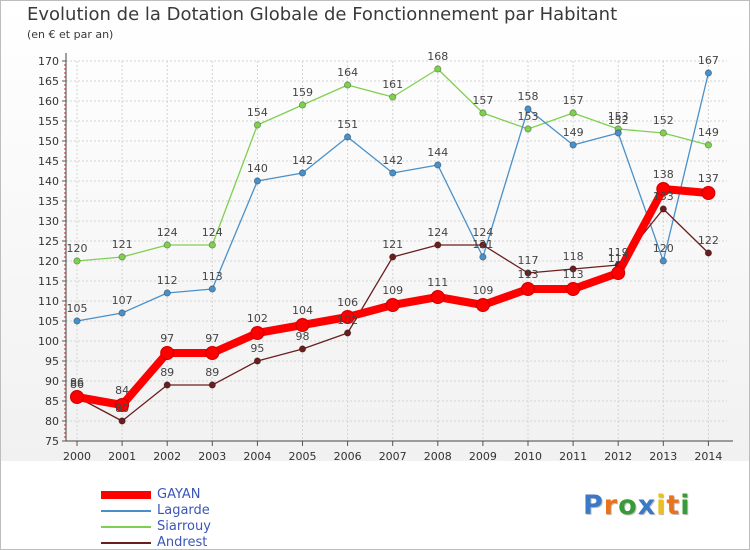  What do you see at coordinates (52, 401) in the screenshot?
I see `y-tick-label: 85` at bounding box center [52, 401].